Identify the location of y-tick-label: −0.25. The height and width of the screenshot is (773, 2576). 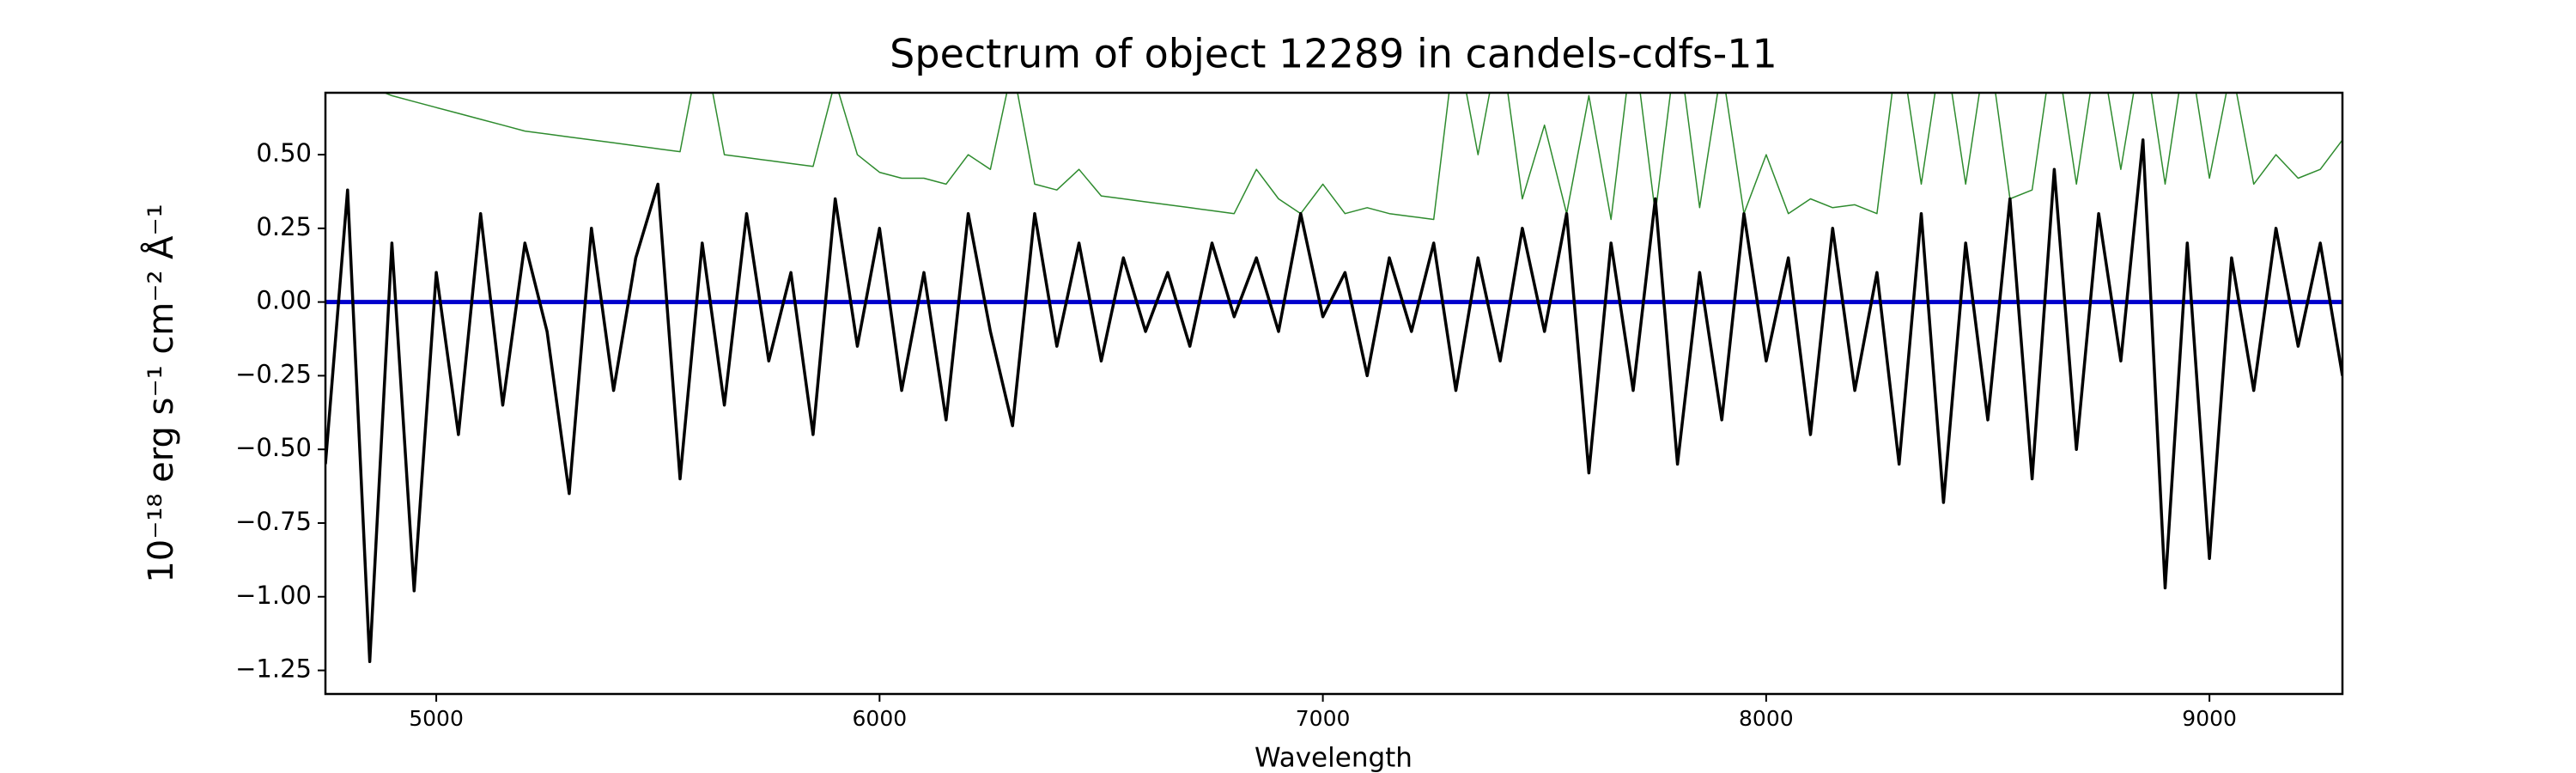
(273, 373).